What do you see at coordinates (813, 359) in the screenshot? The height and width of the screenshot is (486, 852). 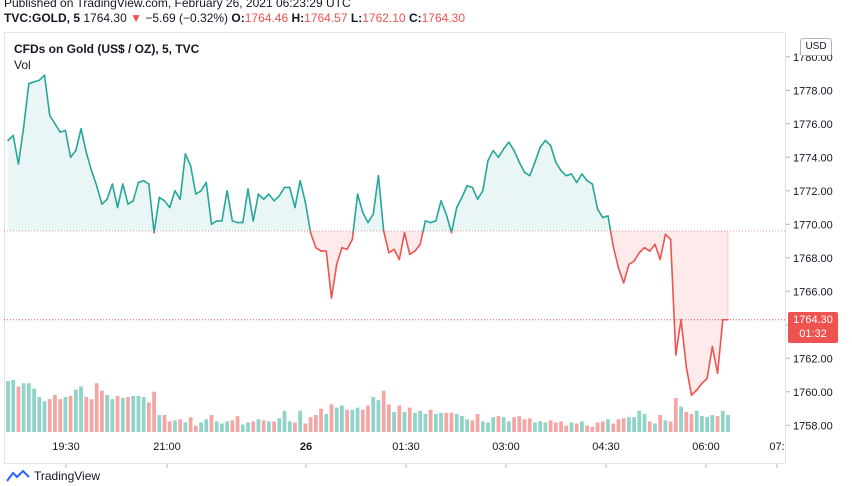 I see `y-tick-label: 1762.00` at bounding box center [813, 359].